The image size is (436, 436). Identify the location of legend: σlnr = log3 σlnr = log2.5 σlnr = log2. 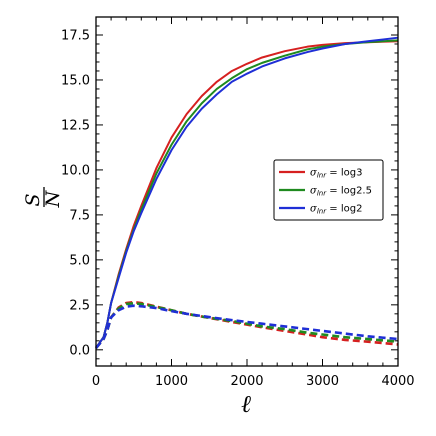
(328, 190).